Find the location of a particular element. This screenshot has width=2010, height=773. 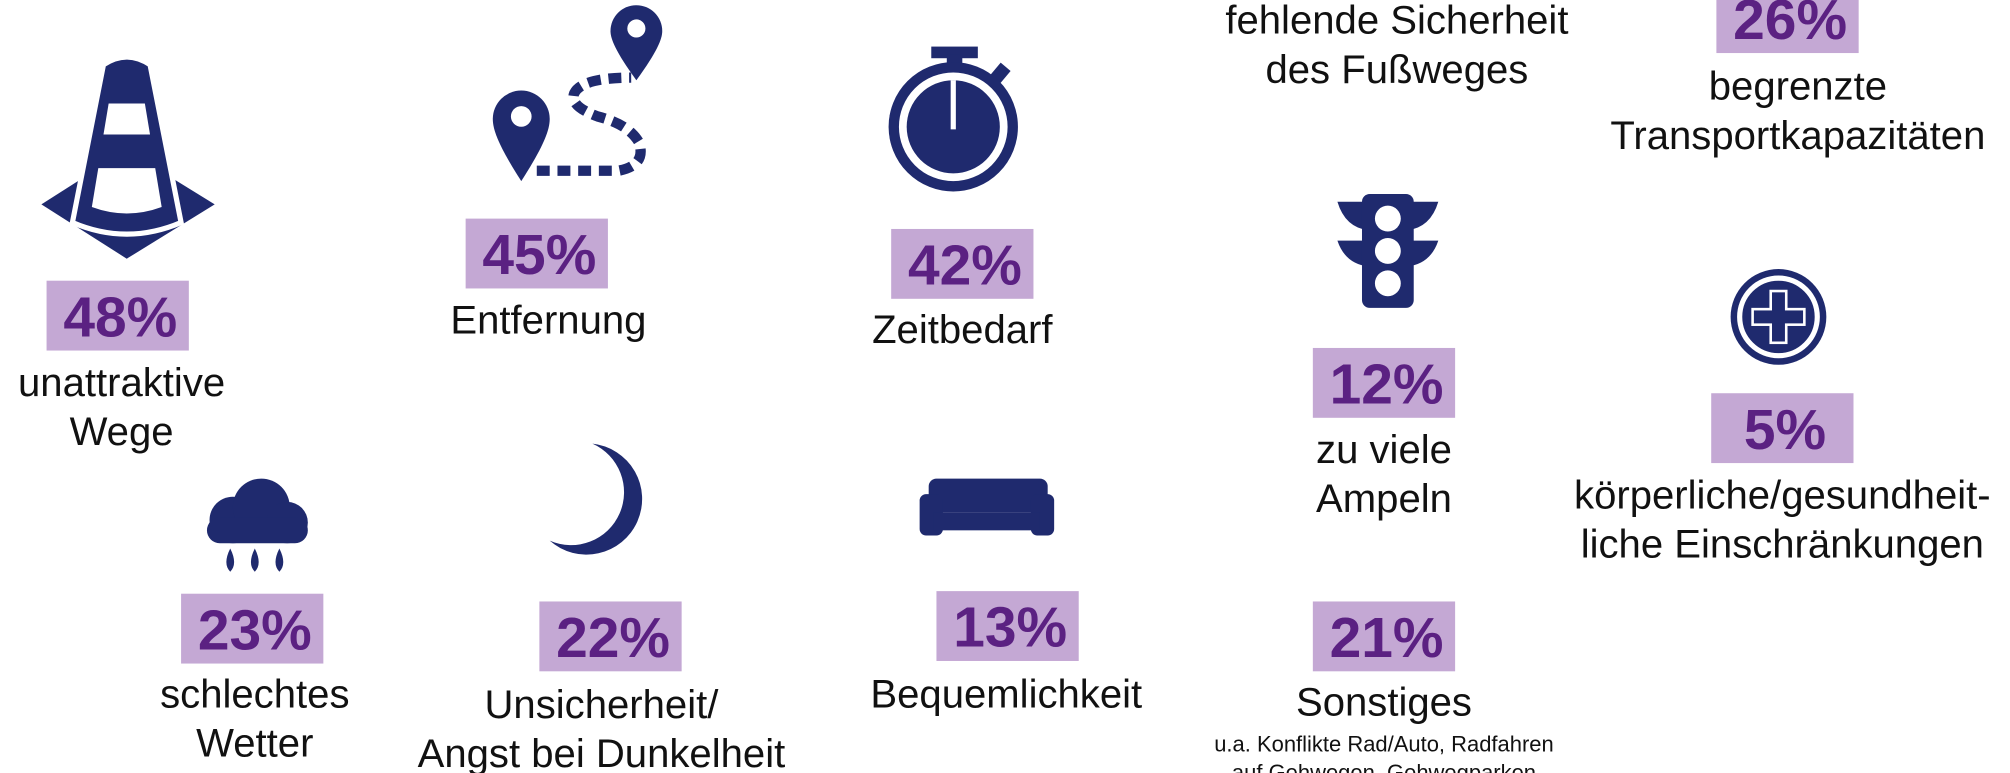

label: unattraktive is located at coordinates (121, 383).